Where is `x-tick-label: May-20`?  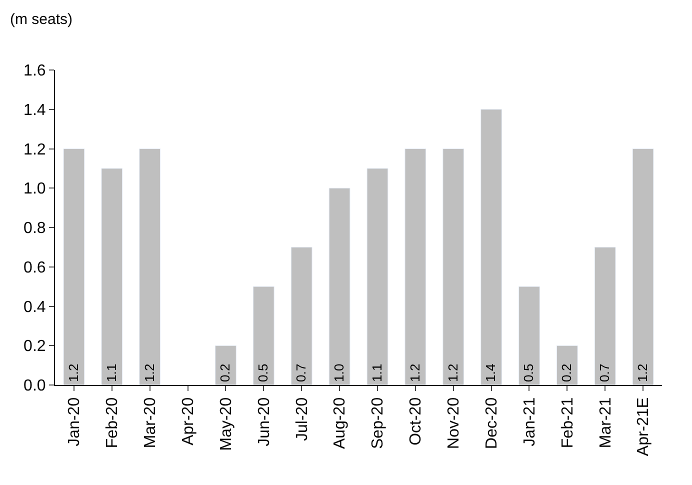 x-tick-label: May-20 is located at coordinates (226, 424).